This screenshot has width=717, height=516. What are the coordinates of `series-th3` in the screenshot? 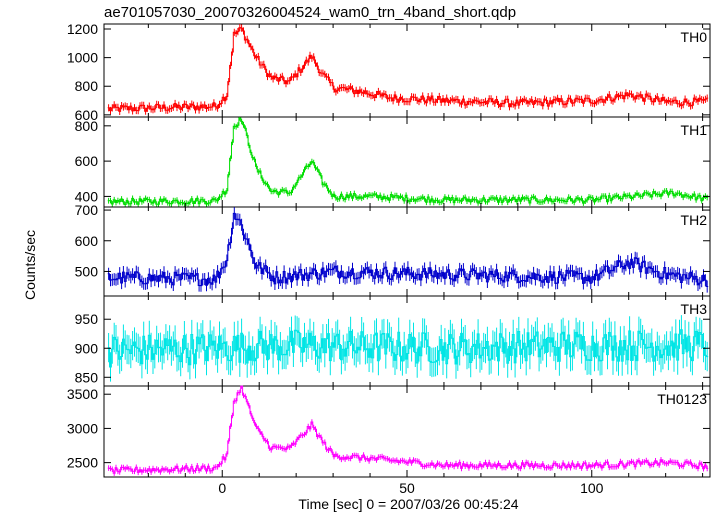 It's located at (408, 348).